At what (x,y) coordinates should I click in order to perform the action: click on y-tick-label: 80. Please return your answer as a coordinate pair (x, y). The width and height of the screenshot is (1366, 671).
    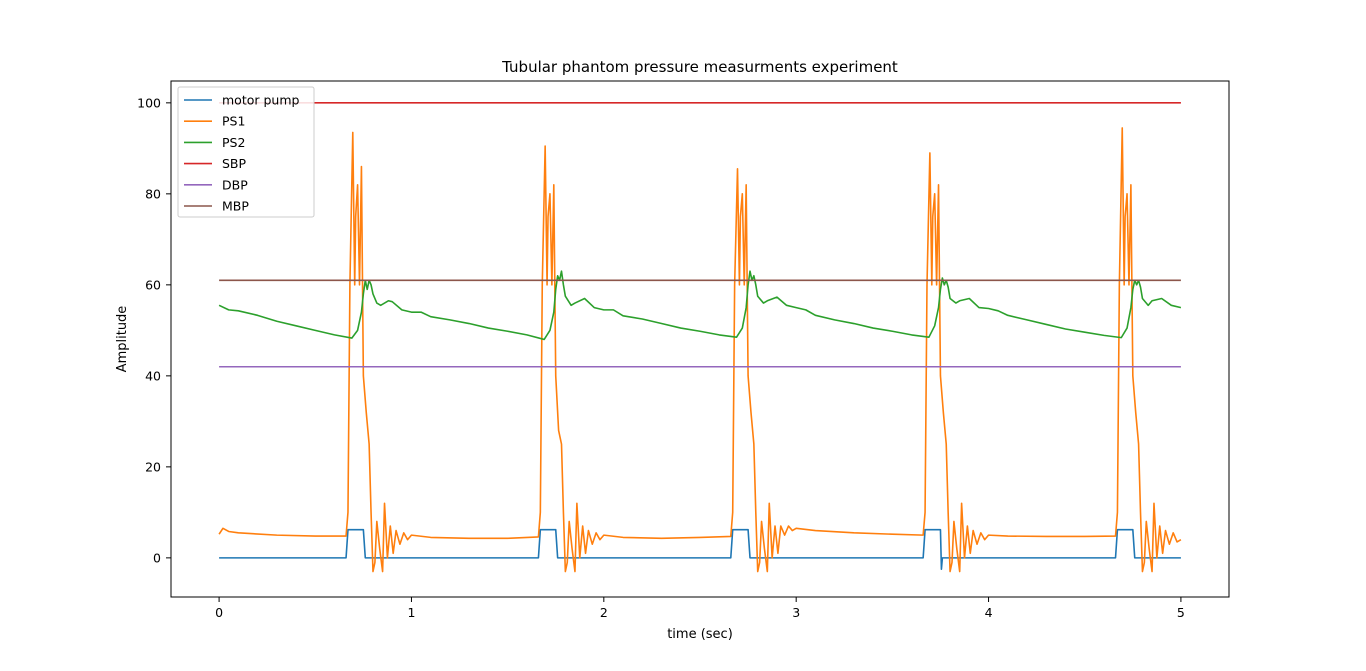
    Looking at the image, I should click on (153, 193).